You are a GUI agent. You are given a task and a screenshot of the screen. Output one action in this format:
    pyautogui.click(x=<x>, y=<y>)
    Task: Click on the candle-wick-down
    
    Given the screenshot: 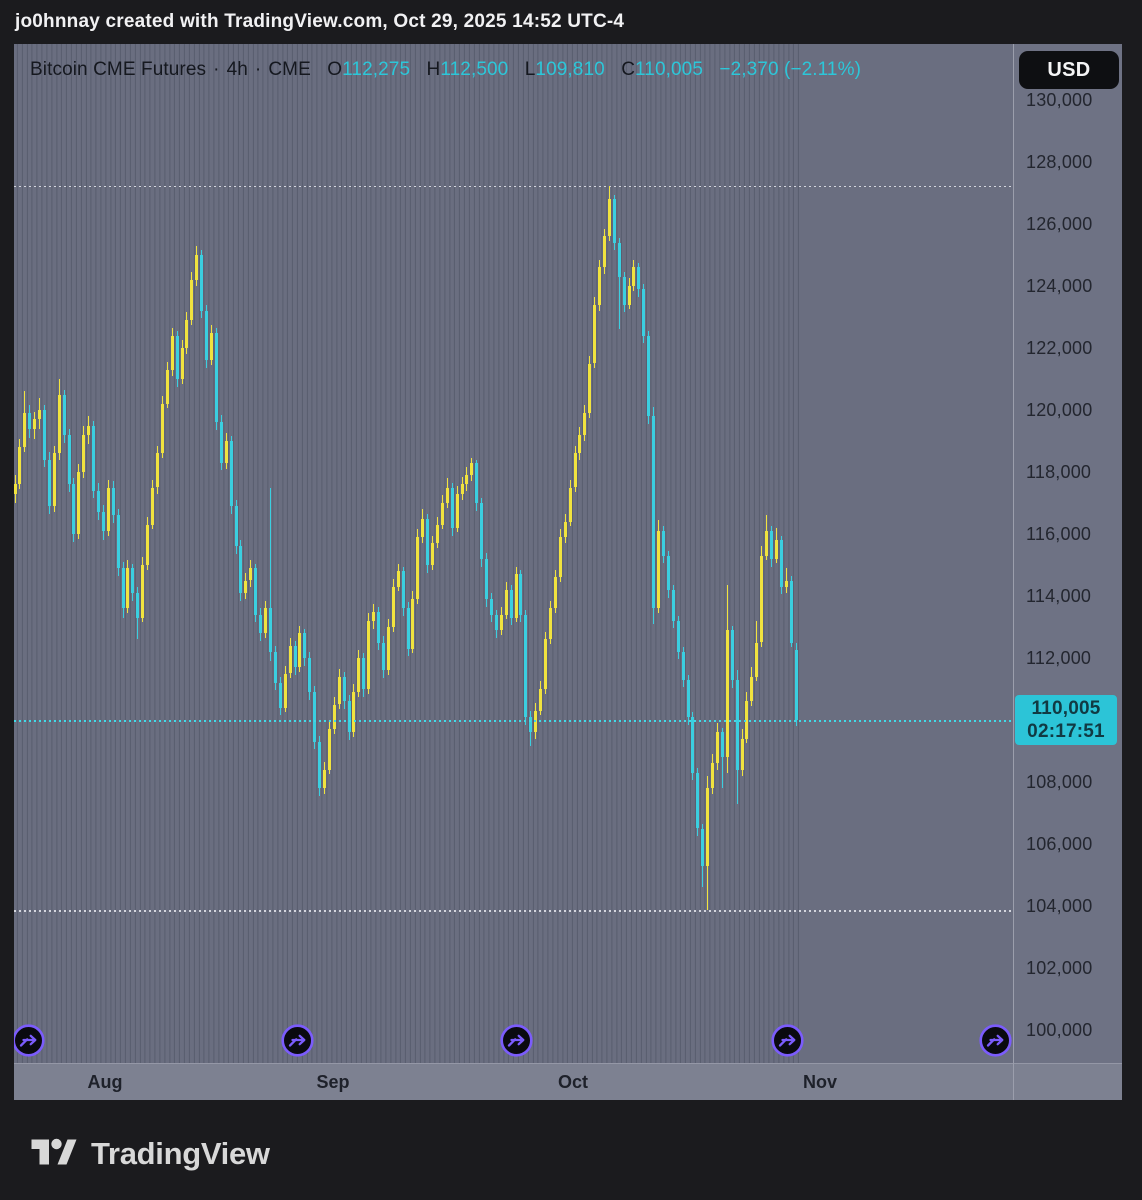 What is the action you would take?
    pyautogui.click(x=270, y=574)
    